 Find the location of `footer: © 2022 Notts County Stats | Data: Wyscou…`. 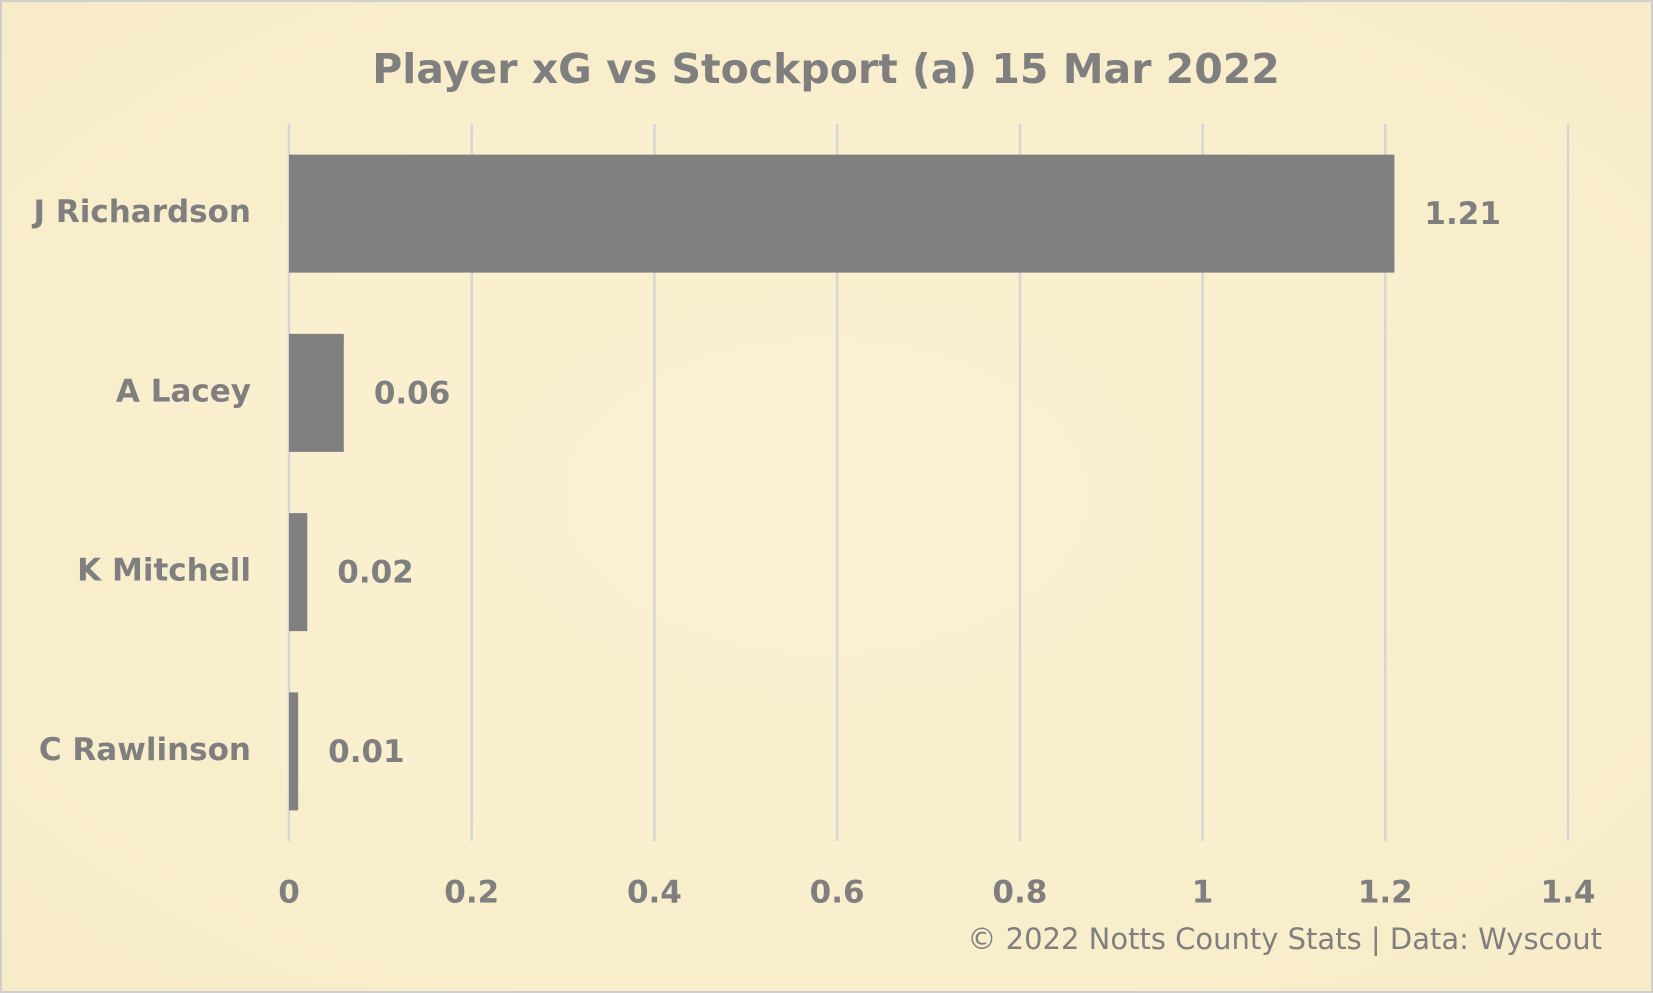

footer: © 2022 Notts County Stats | Data: Wyscou… is located at coordinates (1284, 939).